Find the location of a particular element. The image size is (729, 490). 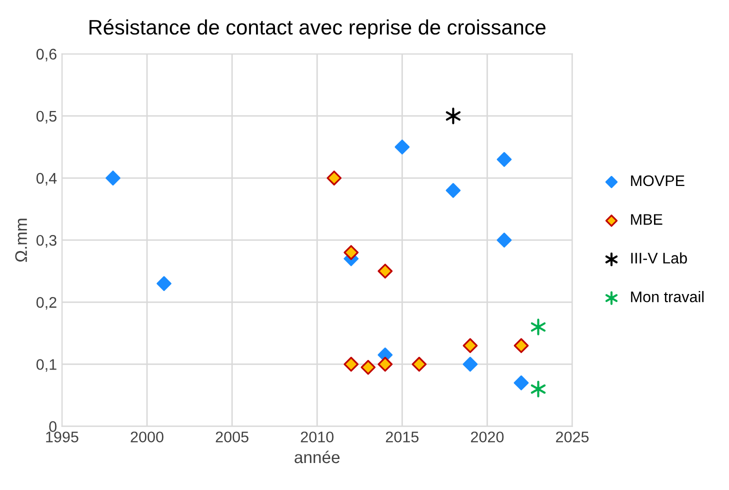

y-tick-label: 0,3 is located at coordinates (46, 241).